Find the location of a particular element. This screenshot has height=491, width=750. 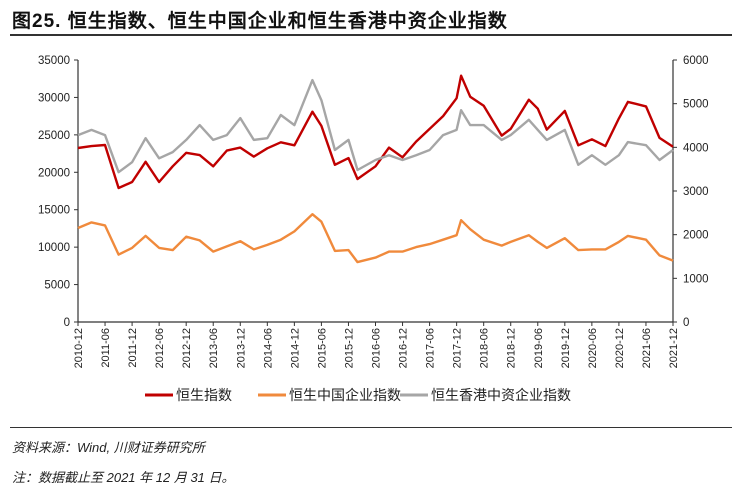

right-tick-label: 2000 is located at coordinates (696, 236).